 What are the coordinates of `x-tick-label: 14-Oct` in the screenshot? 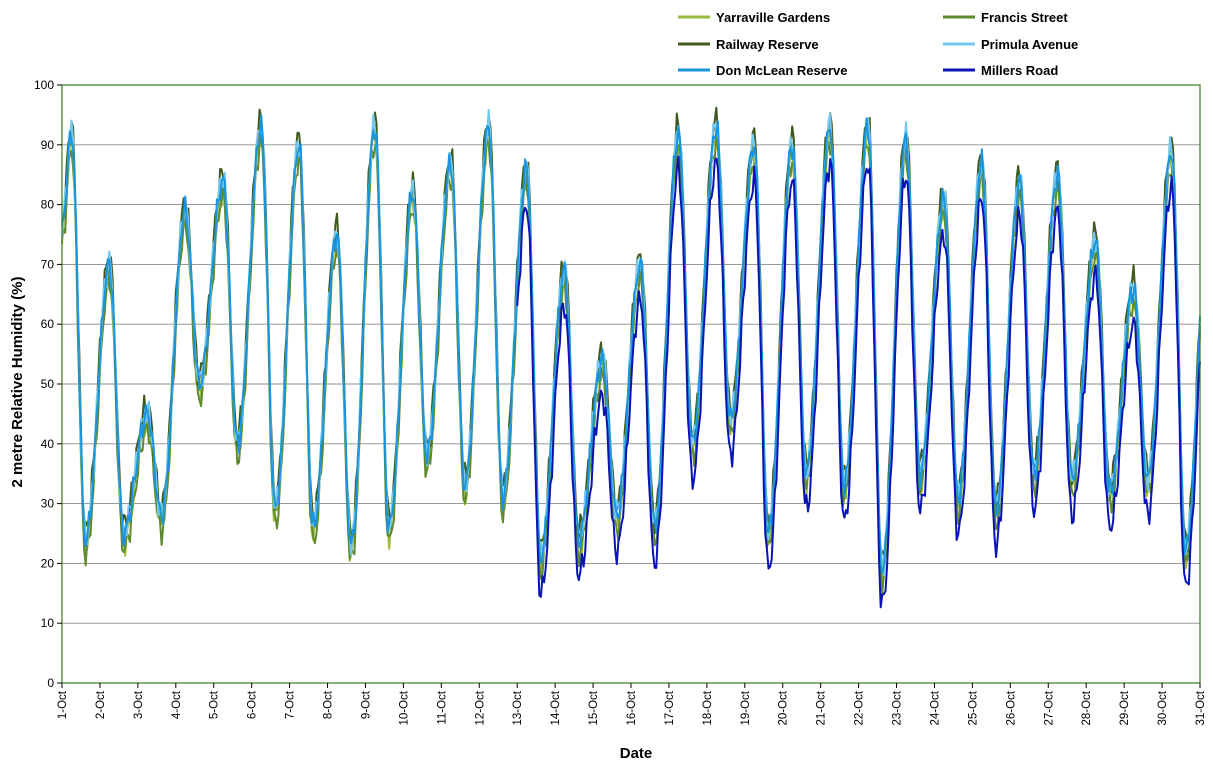 It's located at (556, 707).